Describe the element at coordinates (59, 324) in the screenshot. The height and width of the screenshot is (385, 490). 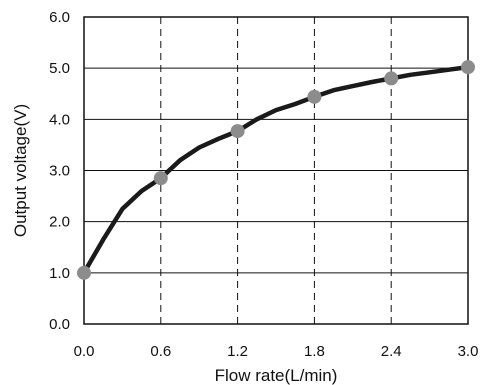
I see `y-tick-label-0: 0.0` at that location.